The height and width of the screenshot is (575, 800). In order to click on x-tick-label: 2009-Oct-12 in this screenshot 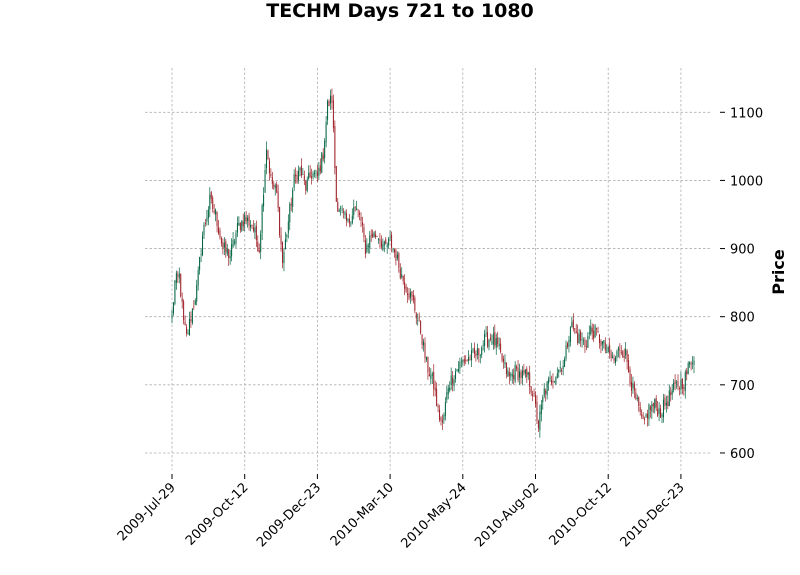, I will do `click(217, 514)`.